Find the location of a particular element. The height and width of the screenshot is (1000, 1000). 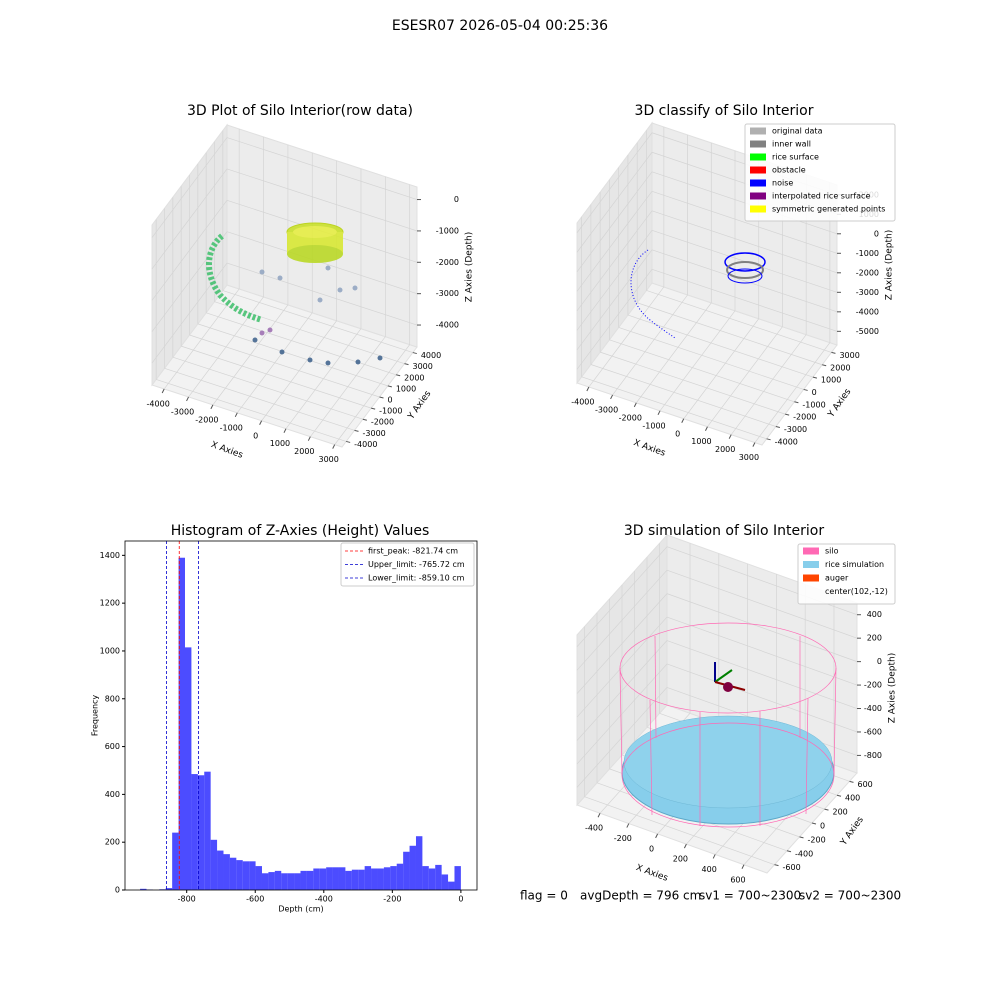

legend-label: Upper_limit: -765.72 cm is located at coordinates (416, 564).